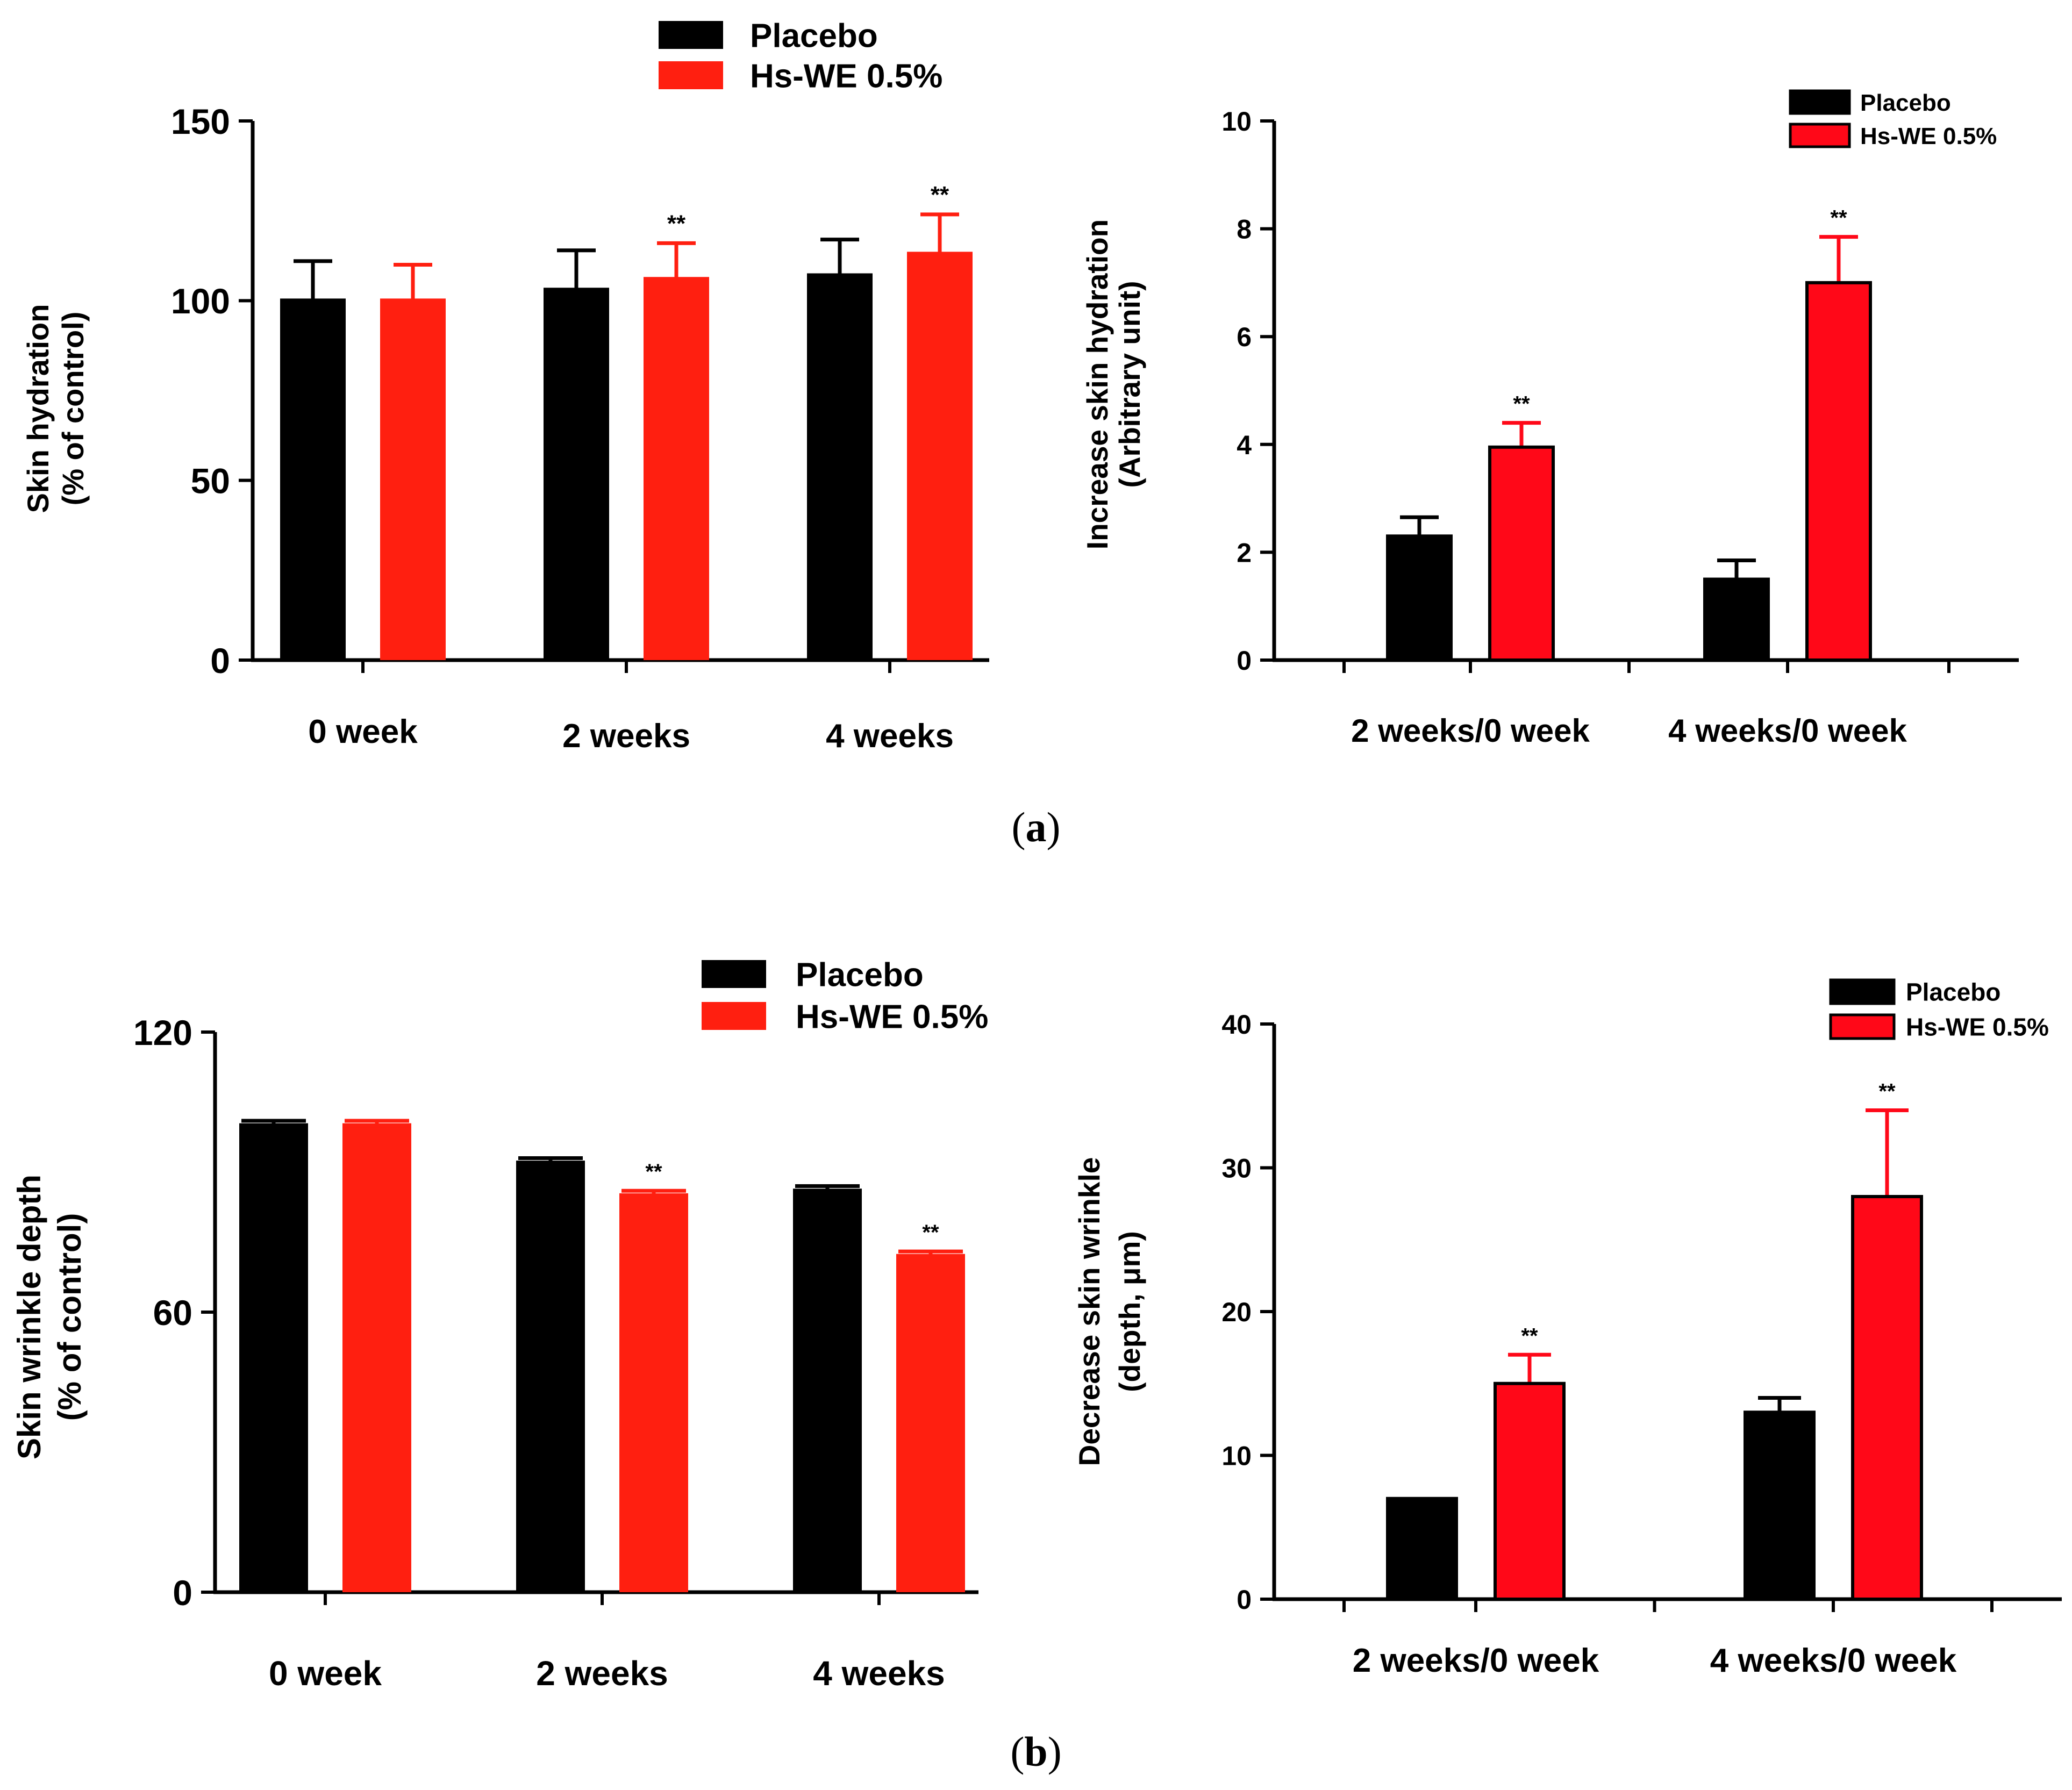 The width and height of the screenshot is (2072, 1790). What do you see at coordinates (172, 1313) in the screenshot?
I see `y-tick-label: 60` at bounding box center [172, 1313].